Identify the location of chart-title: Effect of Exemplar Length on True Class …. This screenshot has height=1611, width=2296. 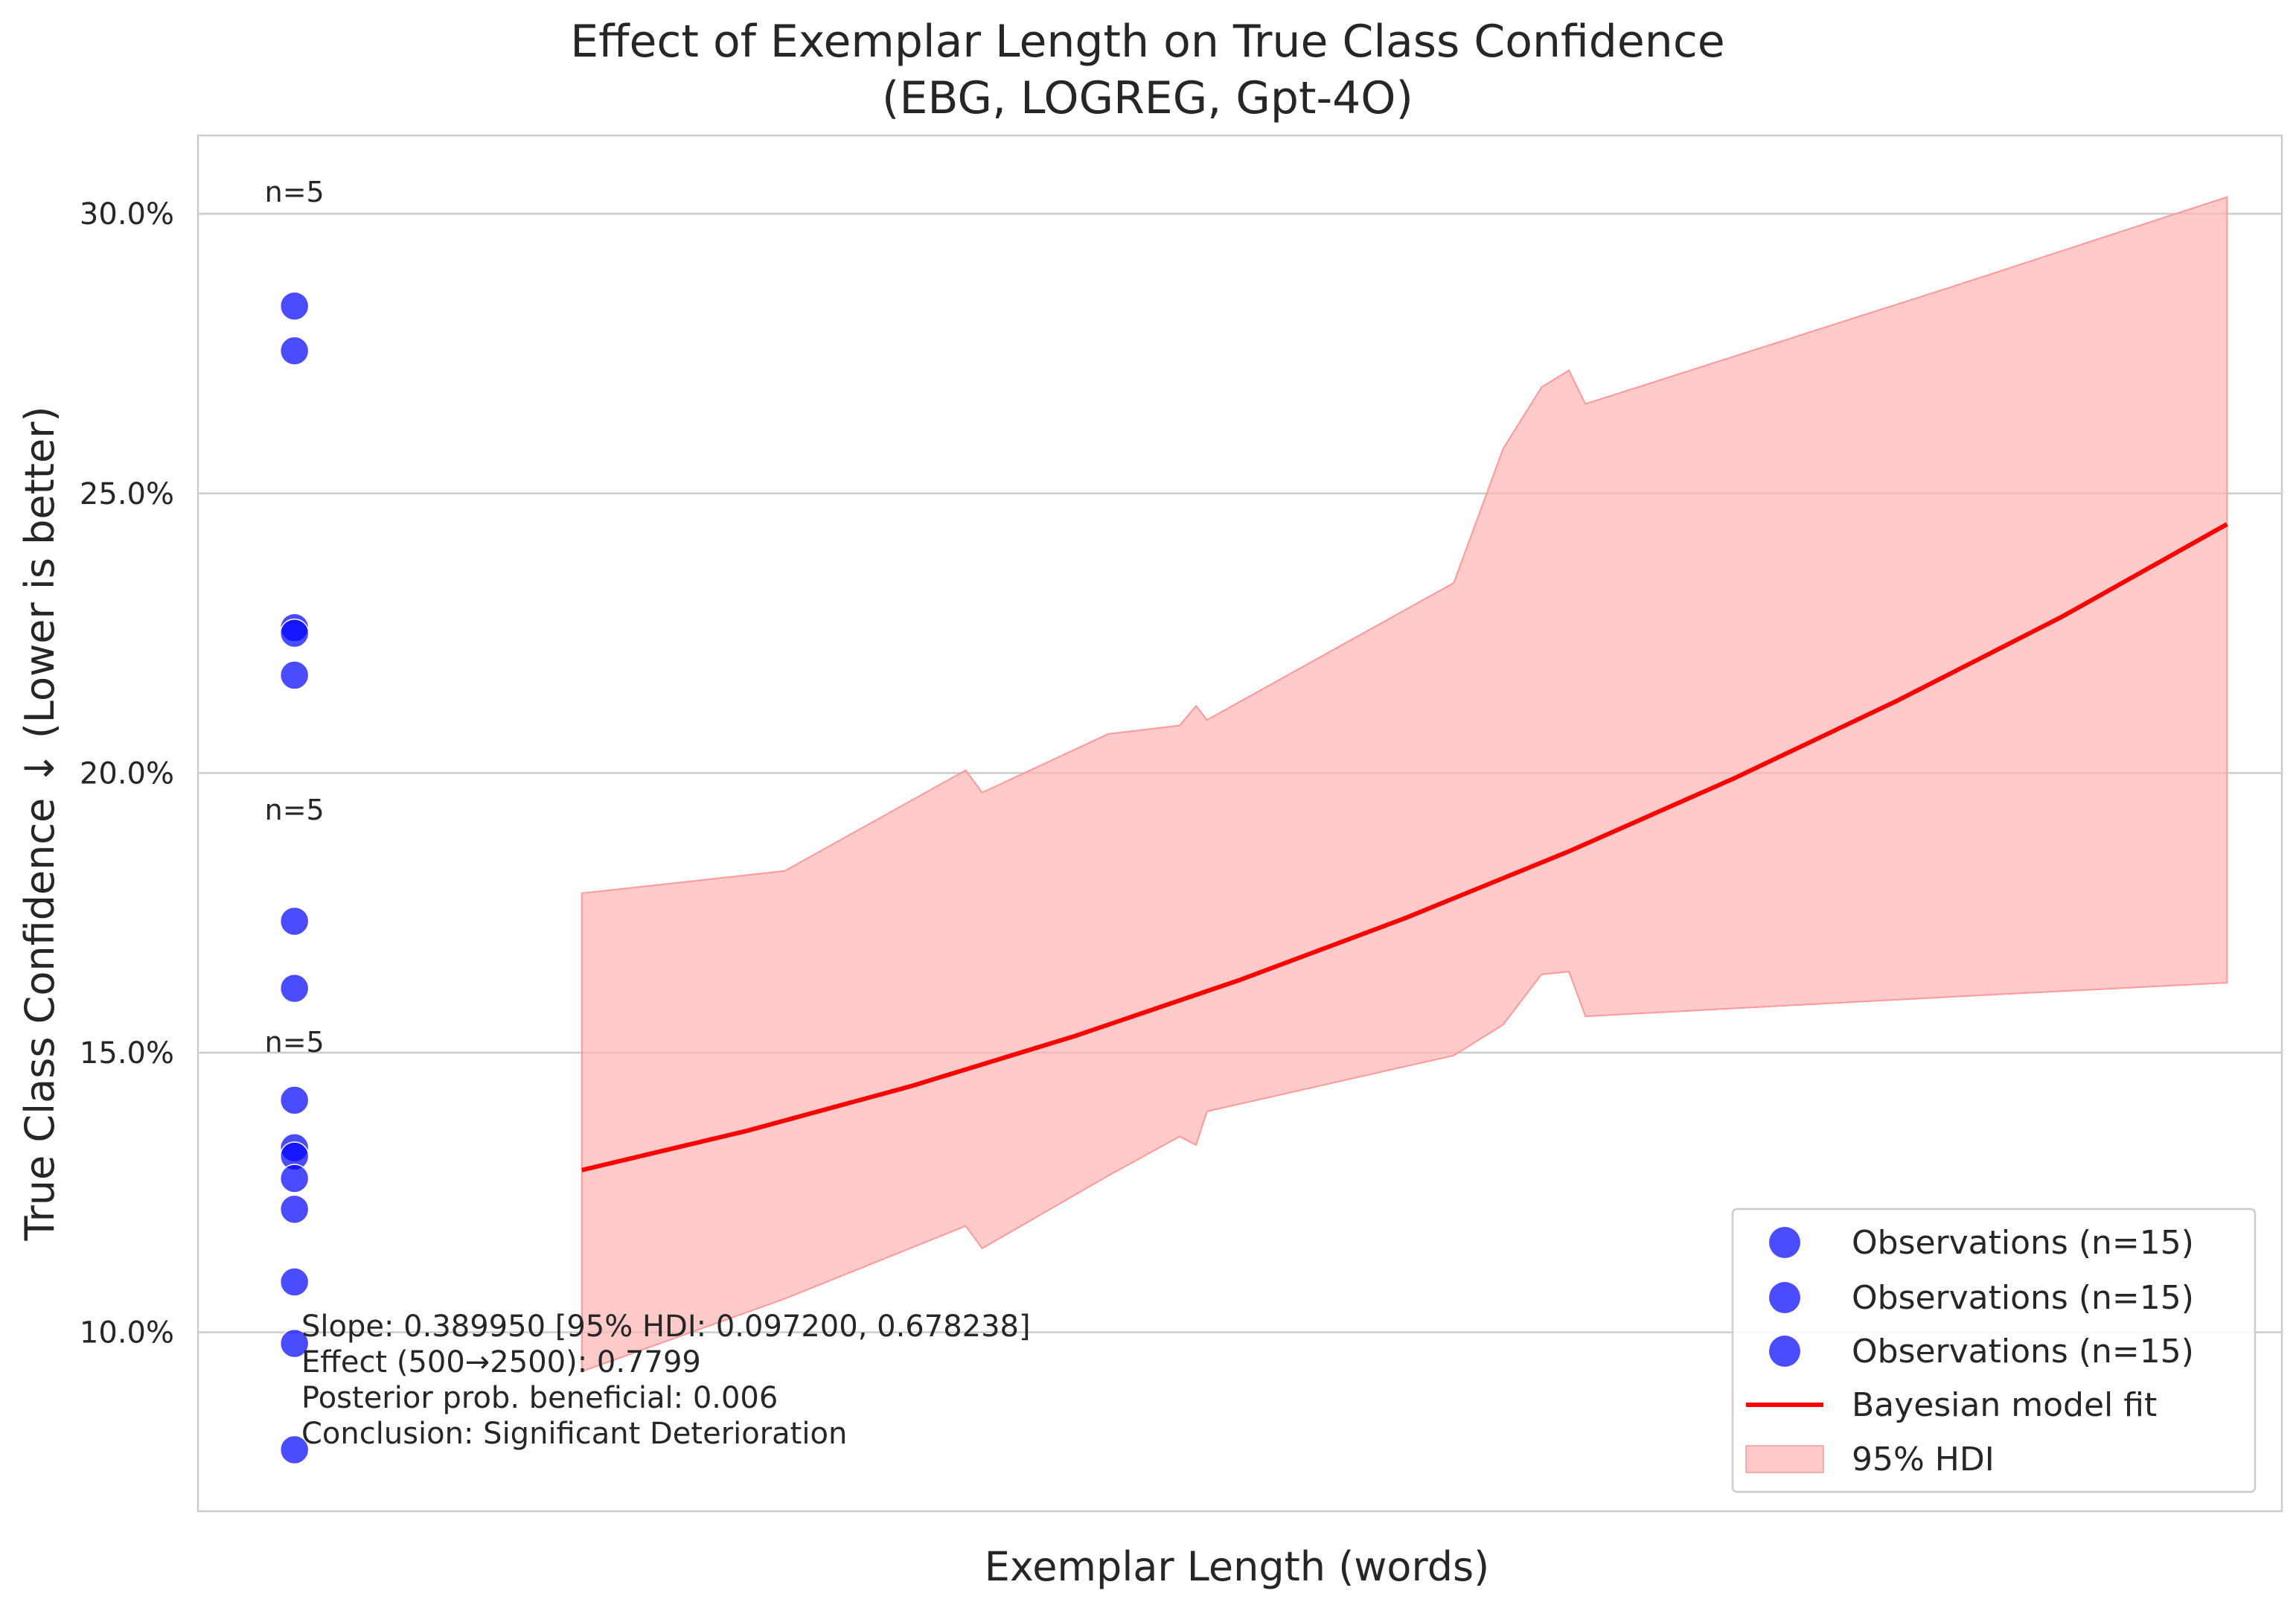
(1147, 42).